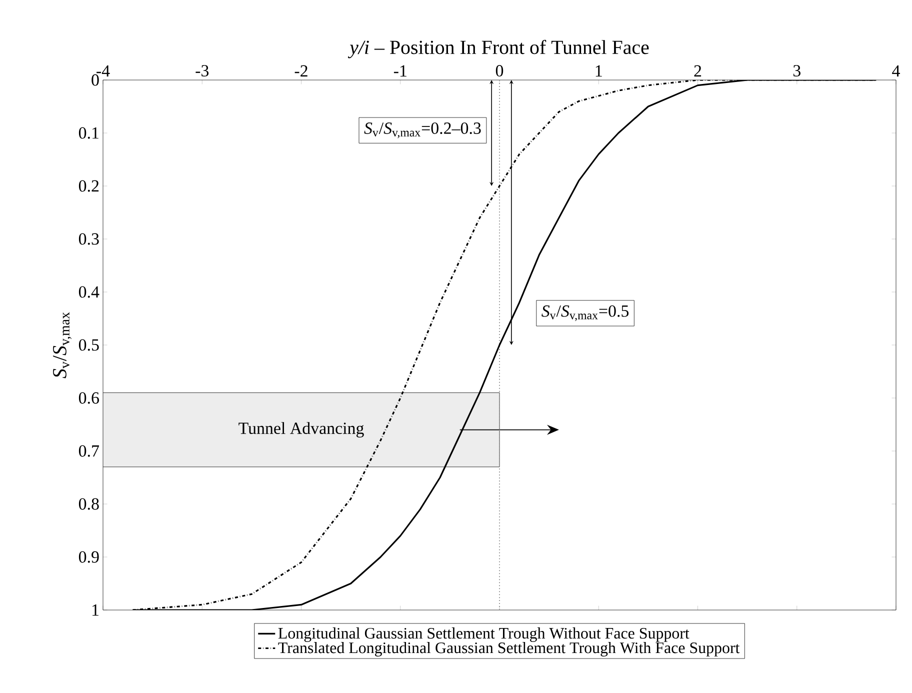 Image resolution: width=912 pixels, height=693 pixels. What do you see at coordinates (896, 70) in the screenshot?
I see `x-tick-label: 4` at bounding box center [896, 70].